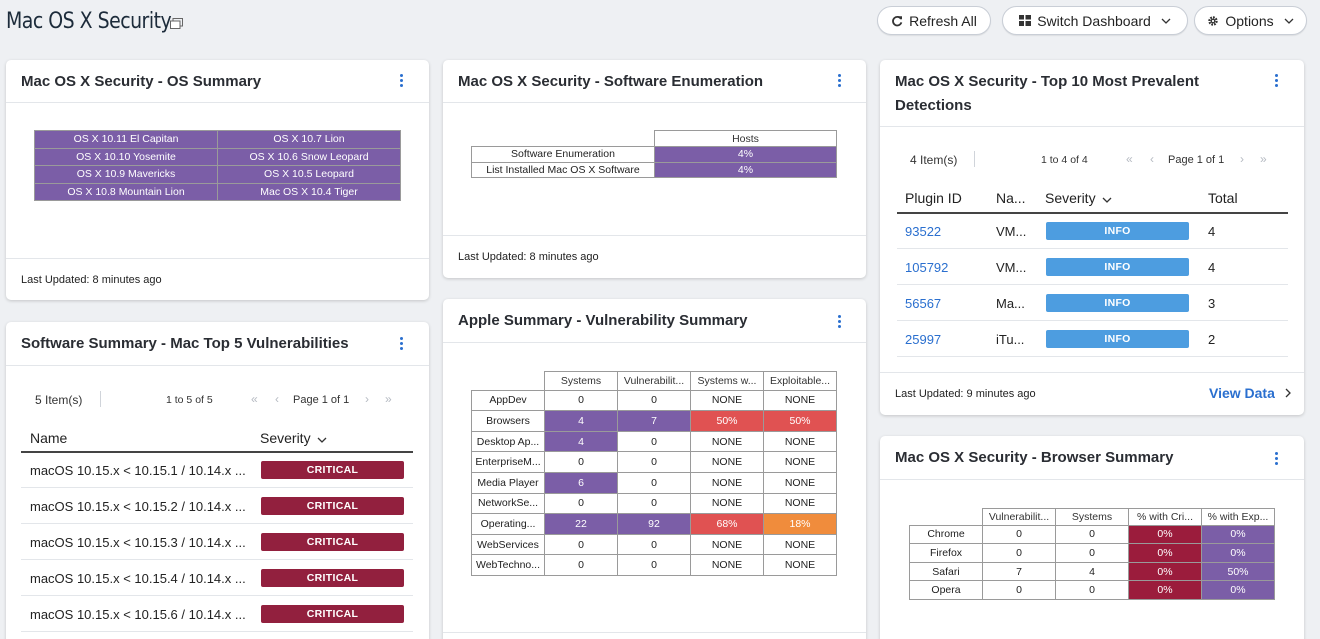 This screenshot has height=639, width=1320. Describe the element at coordinates (654, 635) in the screenshot. I see `card-footer` at that location.